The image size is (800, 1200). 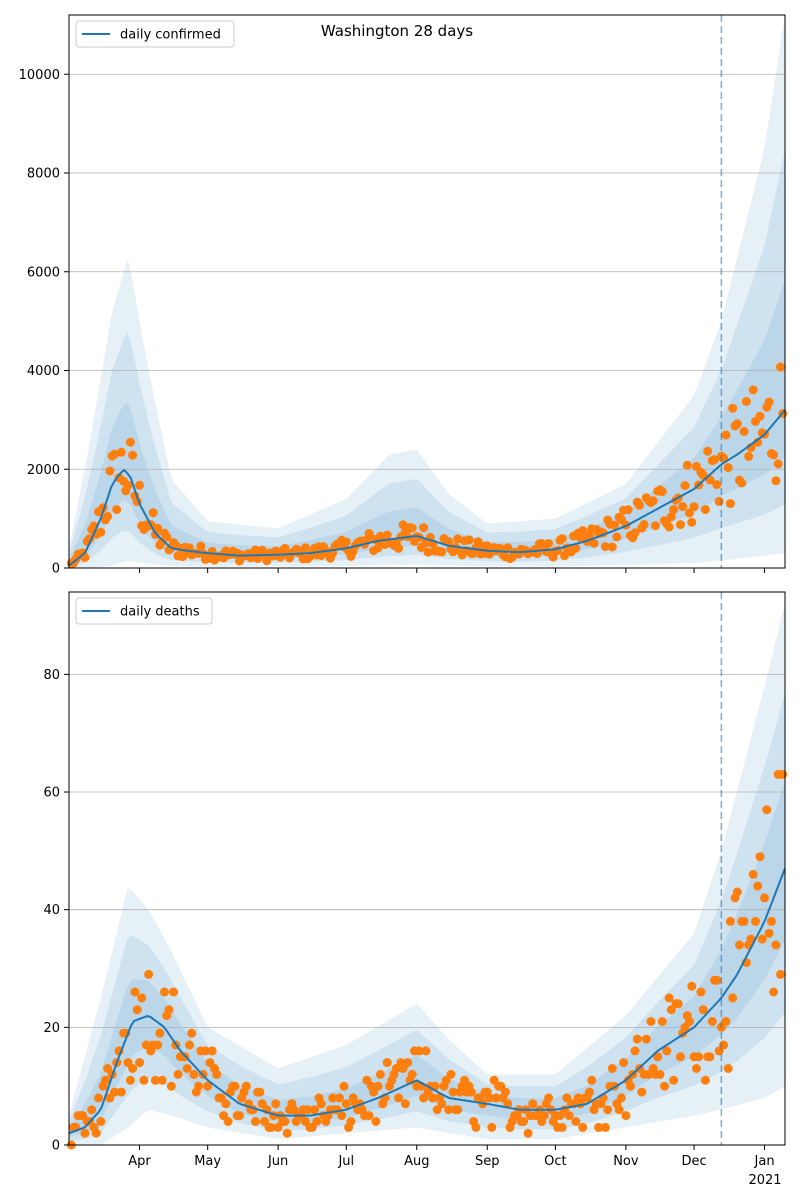 I want to click on confirmed-x-axis-ticks, so click(x=452, y=570).